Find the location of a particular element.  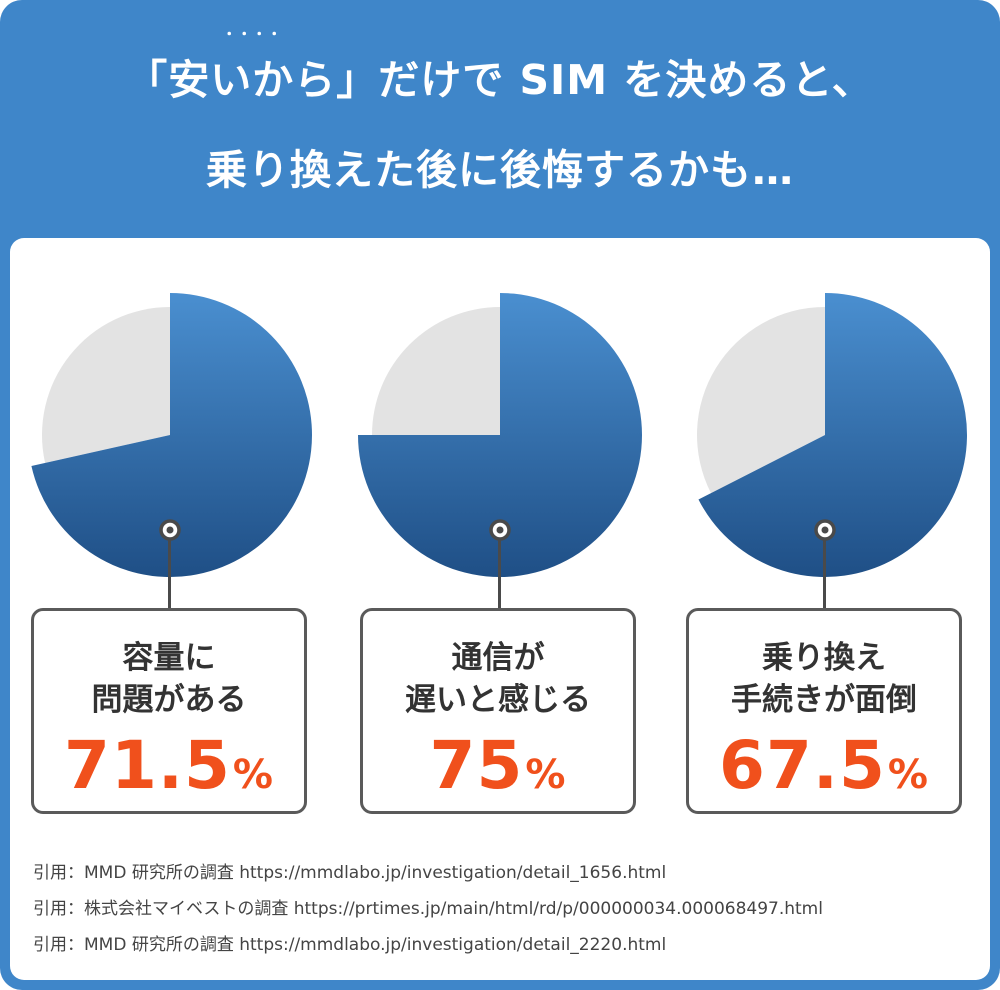

stat-label: 通信が 遅いと感じる is located at coordinates (498, 679).